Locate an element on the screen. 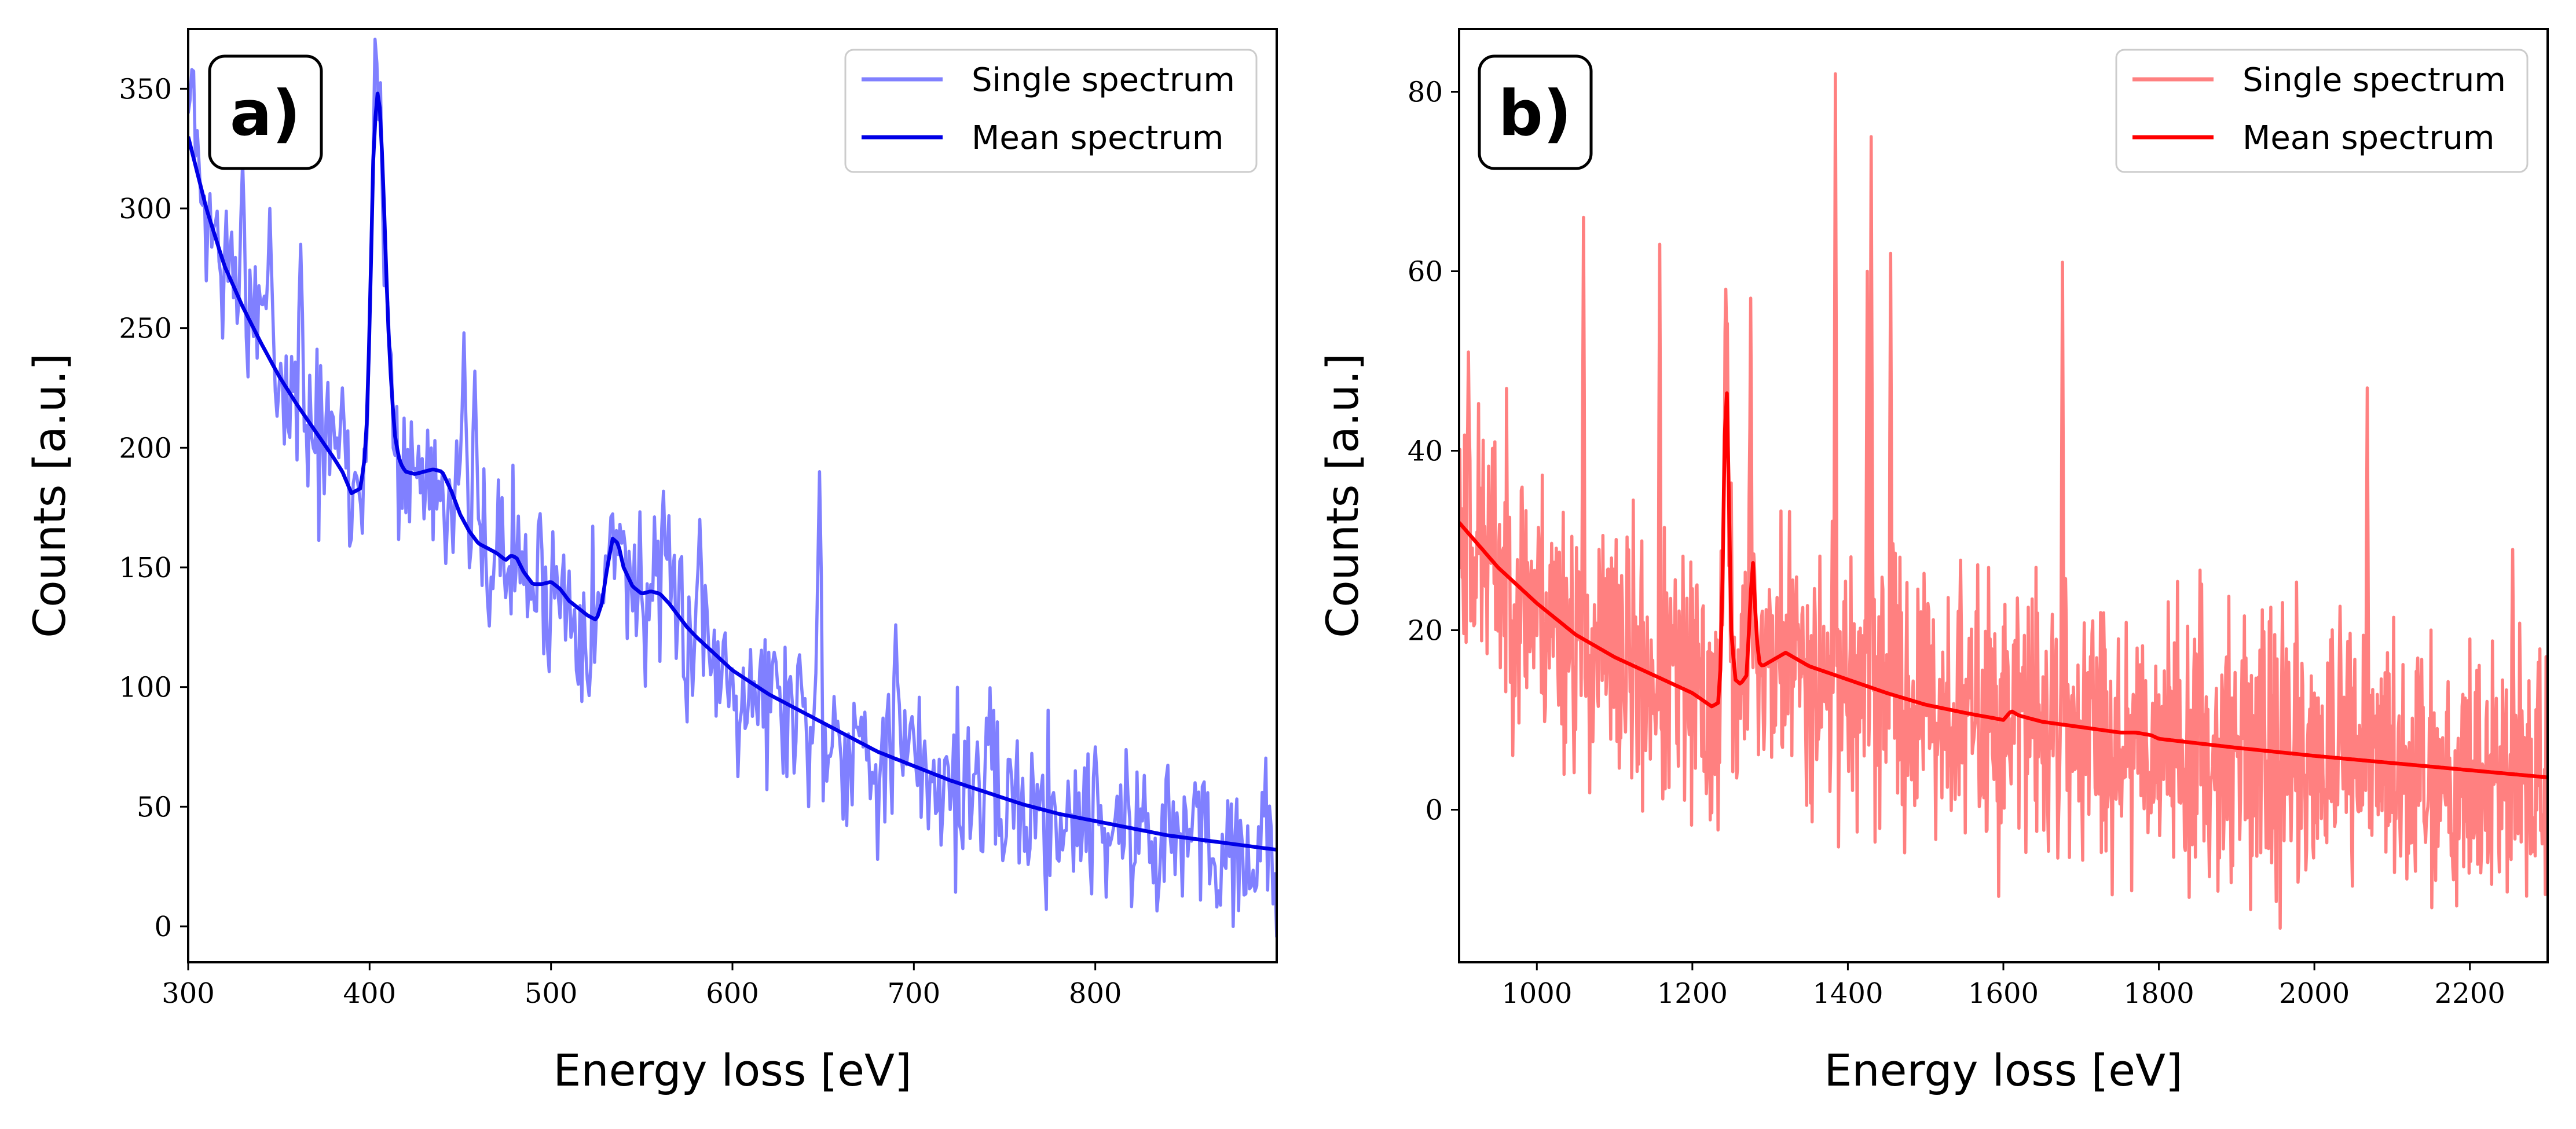 The image size is (2576, 1129). y-tick-label-a-200: 200 is located at coordinates (145, 448).